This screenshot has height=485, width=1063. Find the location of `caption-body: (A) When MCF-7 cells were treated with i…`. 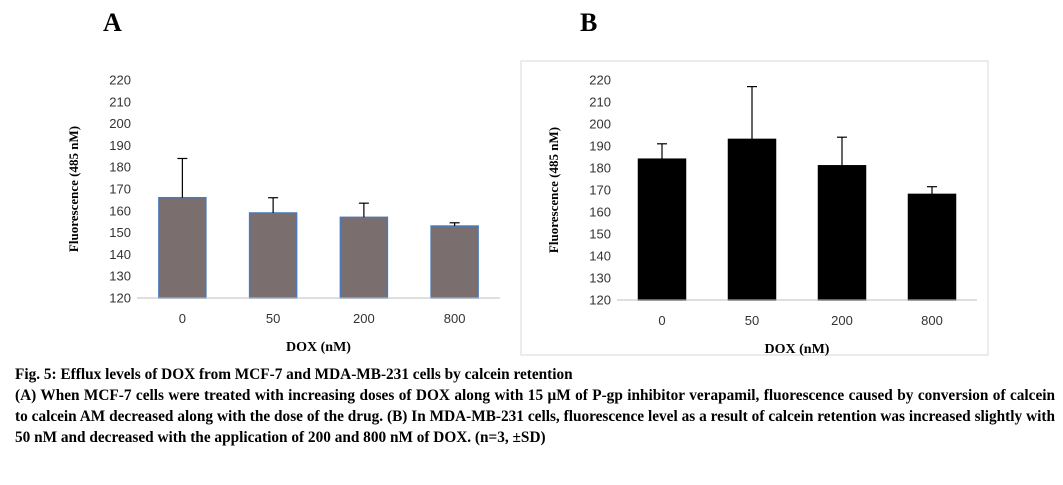

caption-body: (A) When MCF-7 cells were treated with i… is located at coordinates (535, 416).